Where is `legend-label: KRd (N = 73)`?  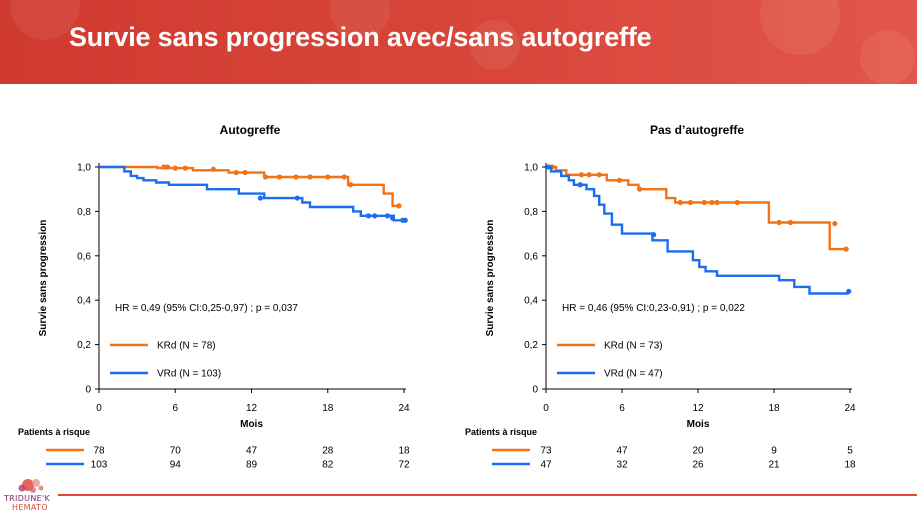 legend-label: KRd (N = 73) is located at coordinates (633, 346).